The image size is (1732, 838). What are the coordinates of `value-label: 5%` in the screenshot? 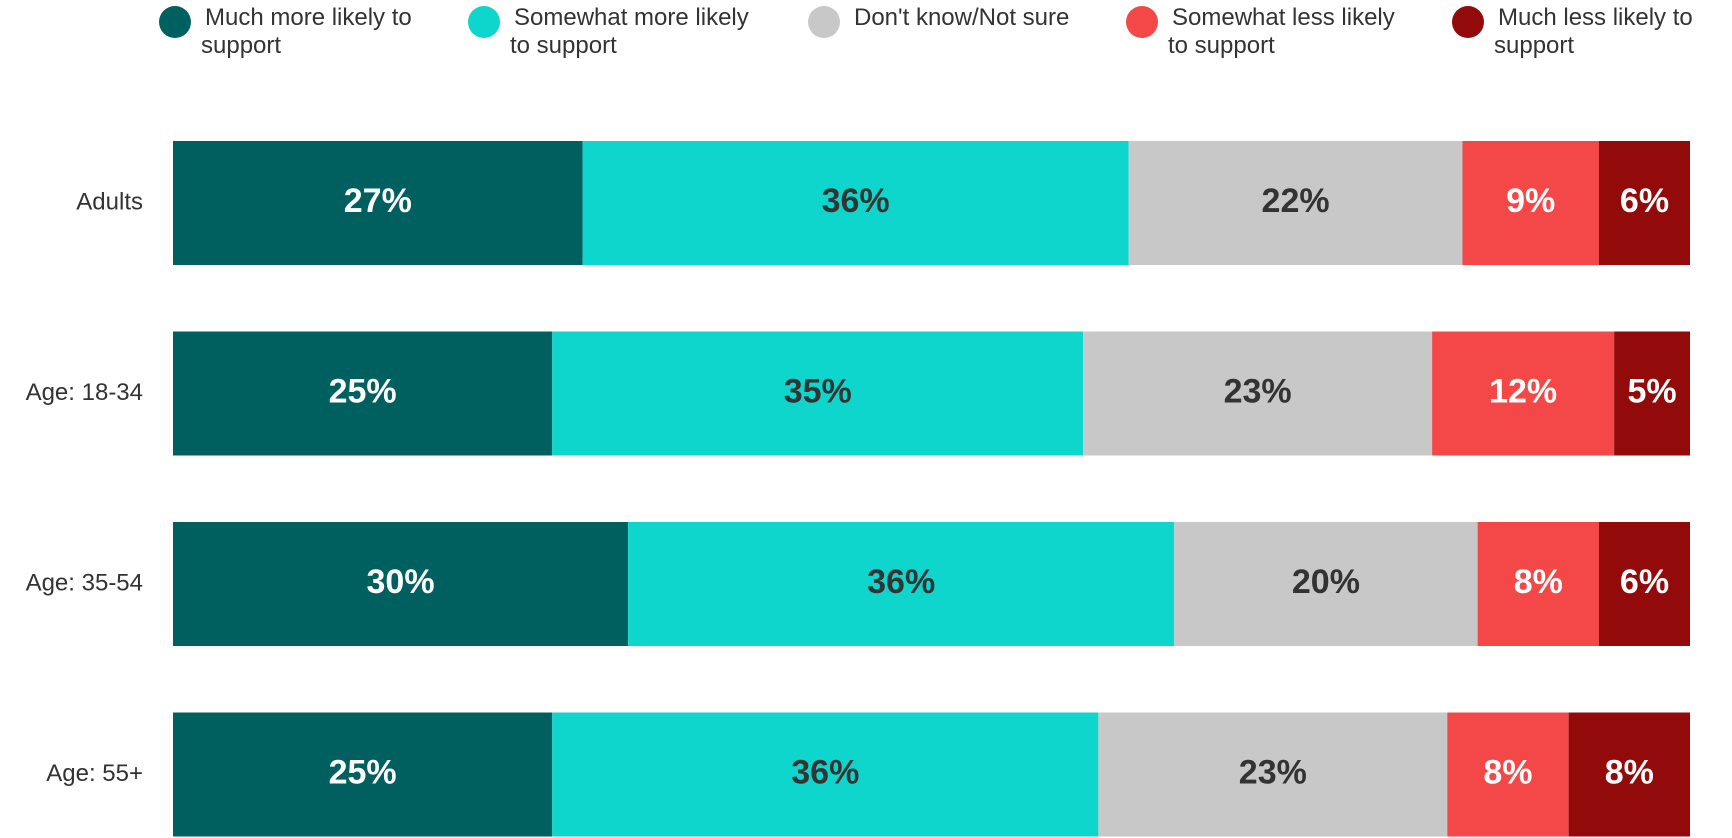 It's located at (1652, 391).